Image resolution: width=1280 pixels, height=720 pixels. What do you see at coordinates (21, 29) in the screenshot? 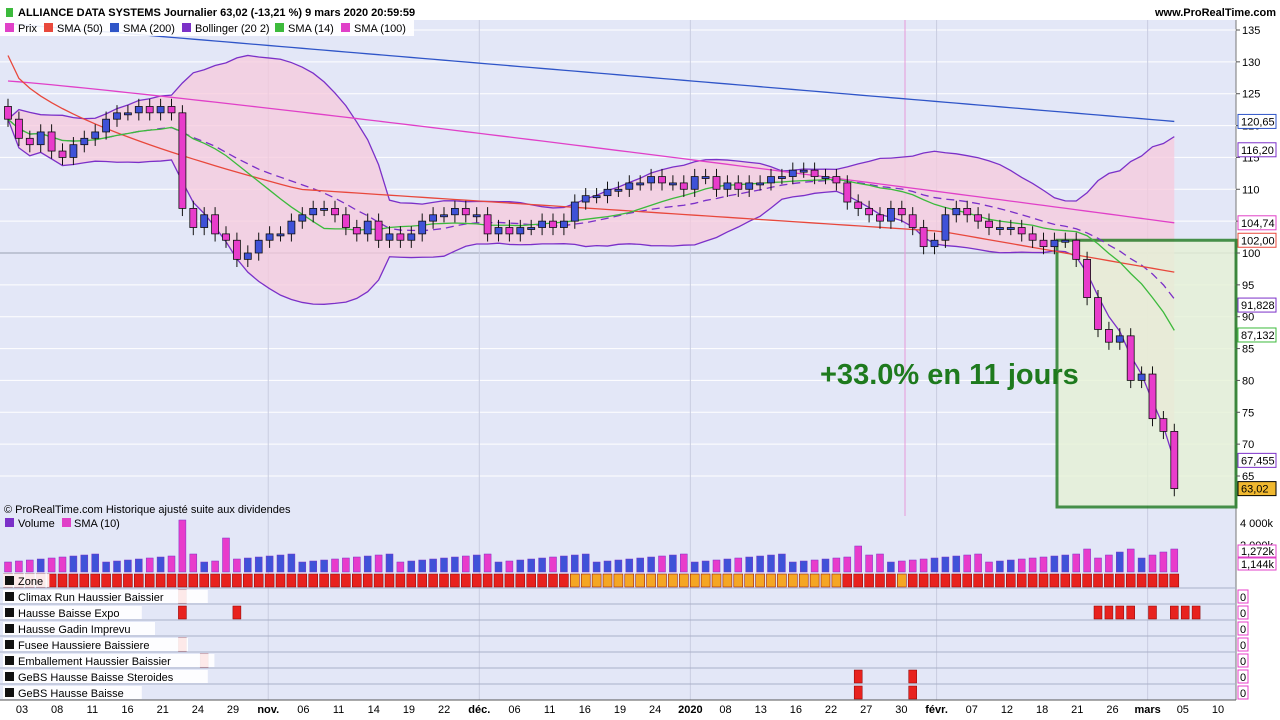
I see `legend-item-prix: Prix` at bounding box center [21, 29].